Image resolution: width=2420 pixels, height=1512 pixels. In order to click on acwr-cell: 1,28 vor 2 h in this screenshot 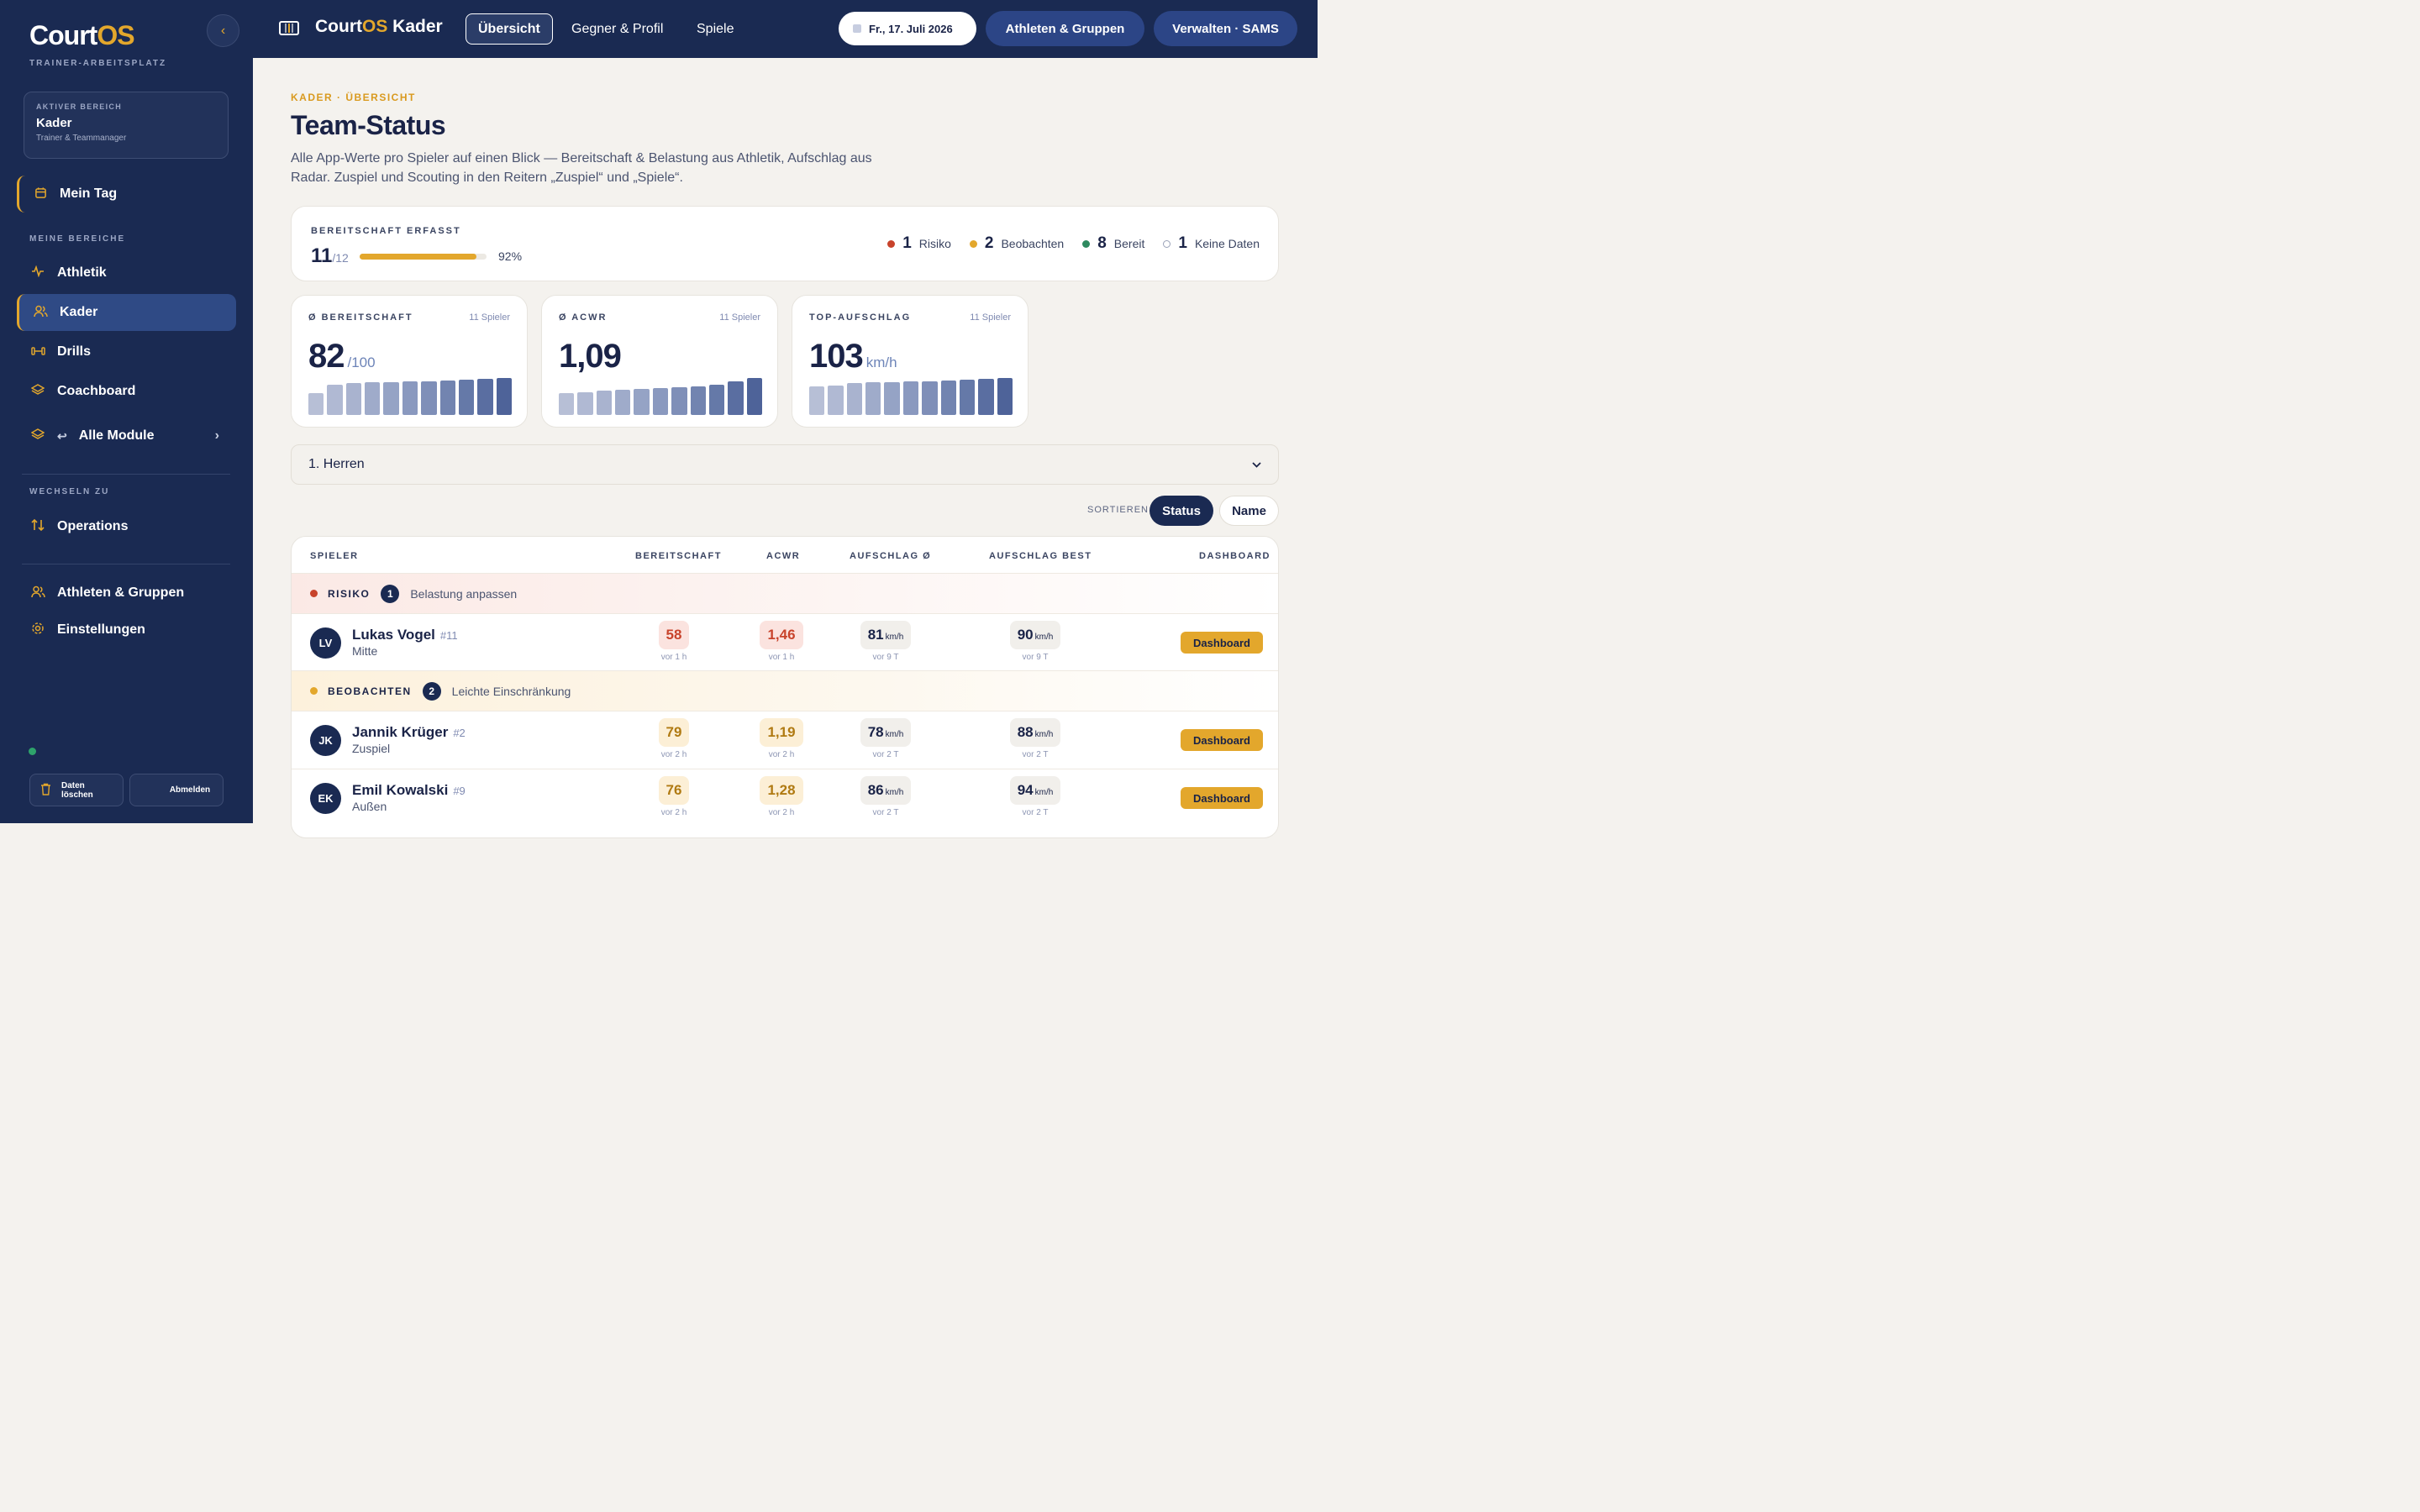, I will do `click(781, 796)`.